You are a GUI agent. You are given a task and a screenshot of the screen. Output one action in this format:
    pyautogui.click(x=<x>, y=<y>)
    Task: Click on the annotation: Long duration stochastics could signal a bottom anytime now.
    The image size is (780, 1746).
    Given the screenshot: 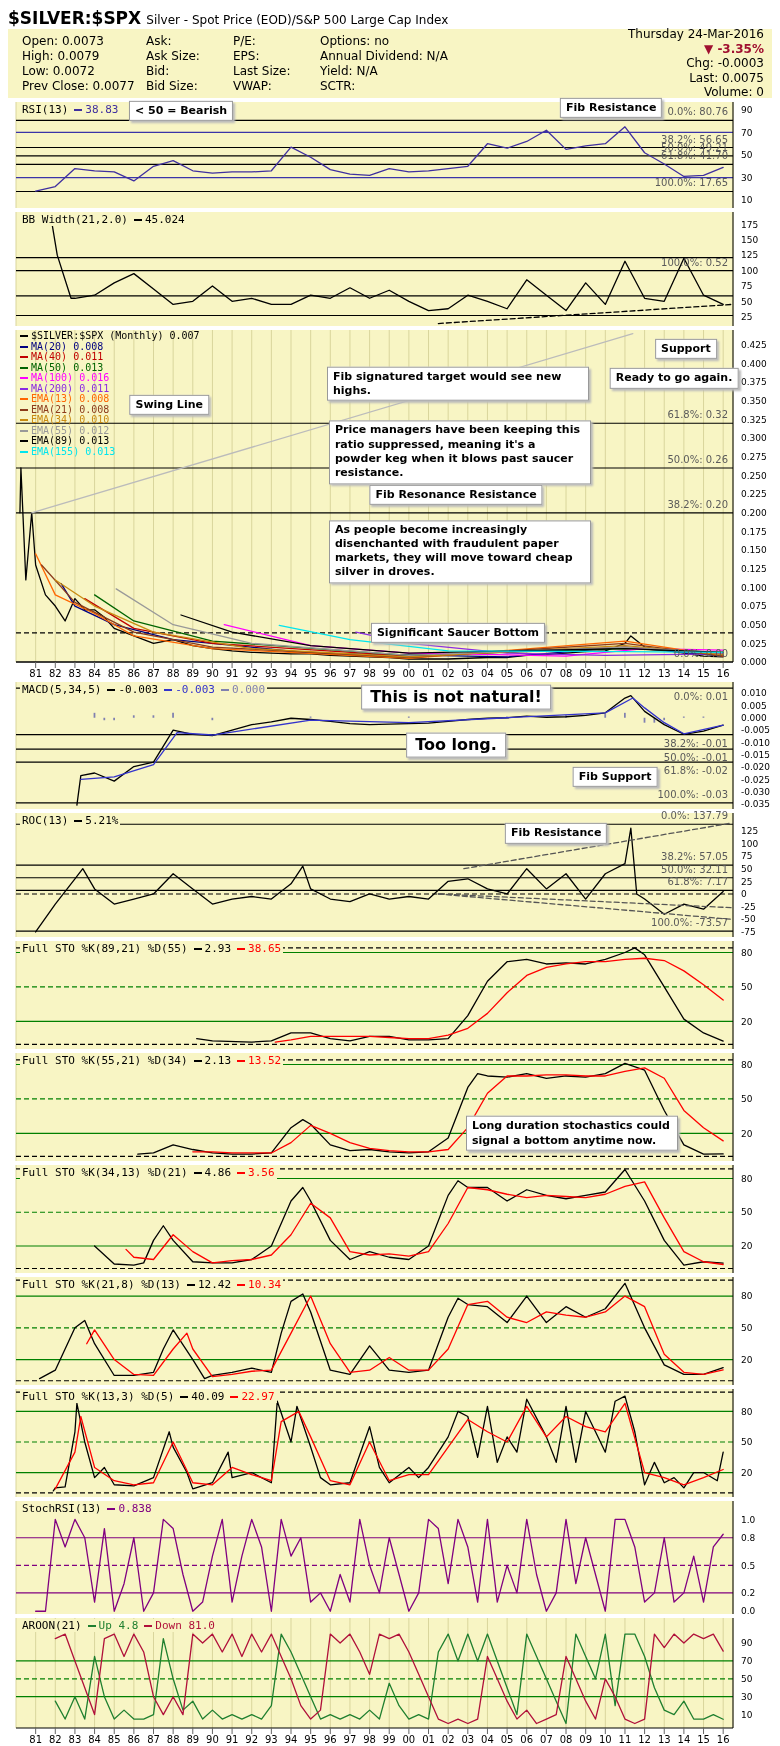 What is the action you would take?
    pyautogui.click(x=571, y=1133)
    